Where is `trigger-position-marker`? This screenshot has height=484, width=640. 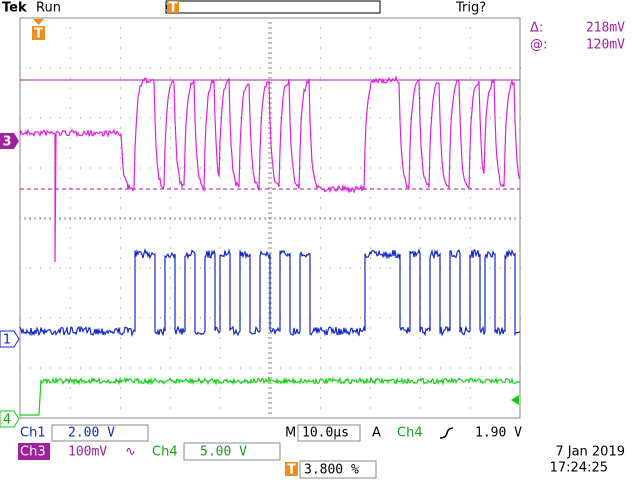
trigger-position-marker is located at coordinates (173, 7).